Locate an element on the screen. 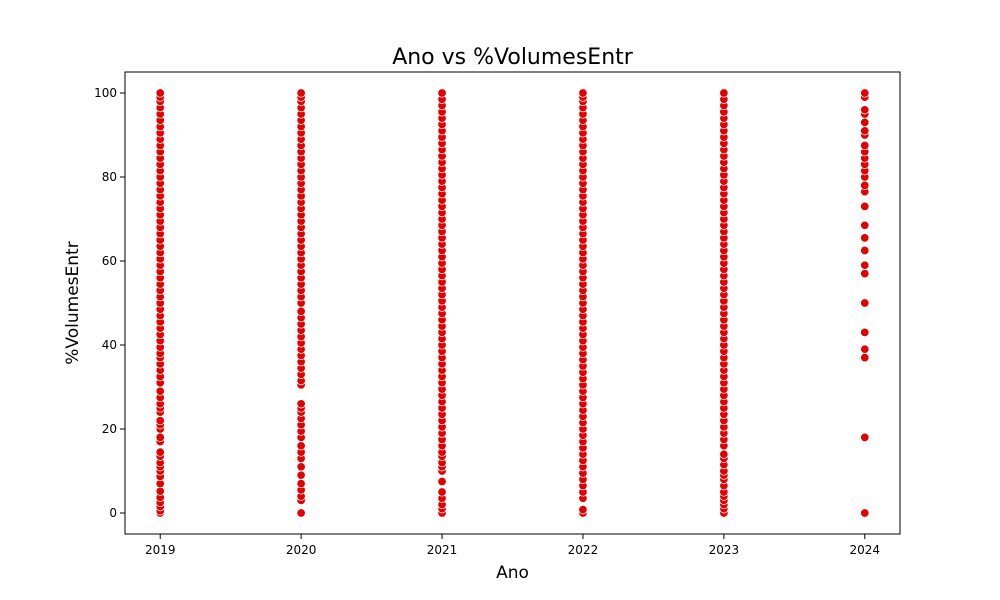  x-axis-ticks: 2019 2020 2021 2022 2023 2024 is located at coordinates (512, 545).